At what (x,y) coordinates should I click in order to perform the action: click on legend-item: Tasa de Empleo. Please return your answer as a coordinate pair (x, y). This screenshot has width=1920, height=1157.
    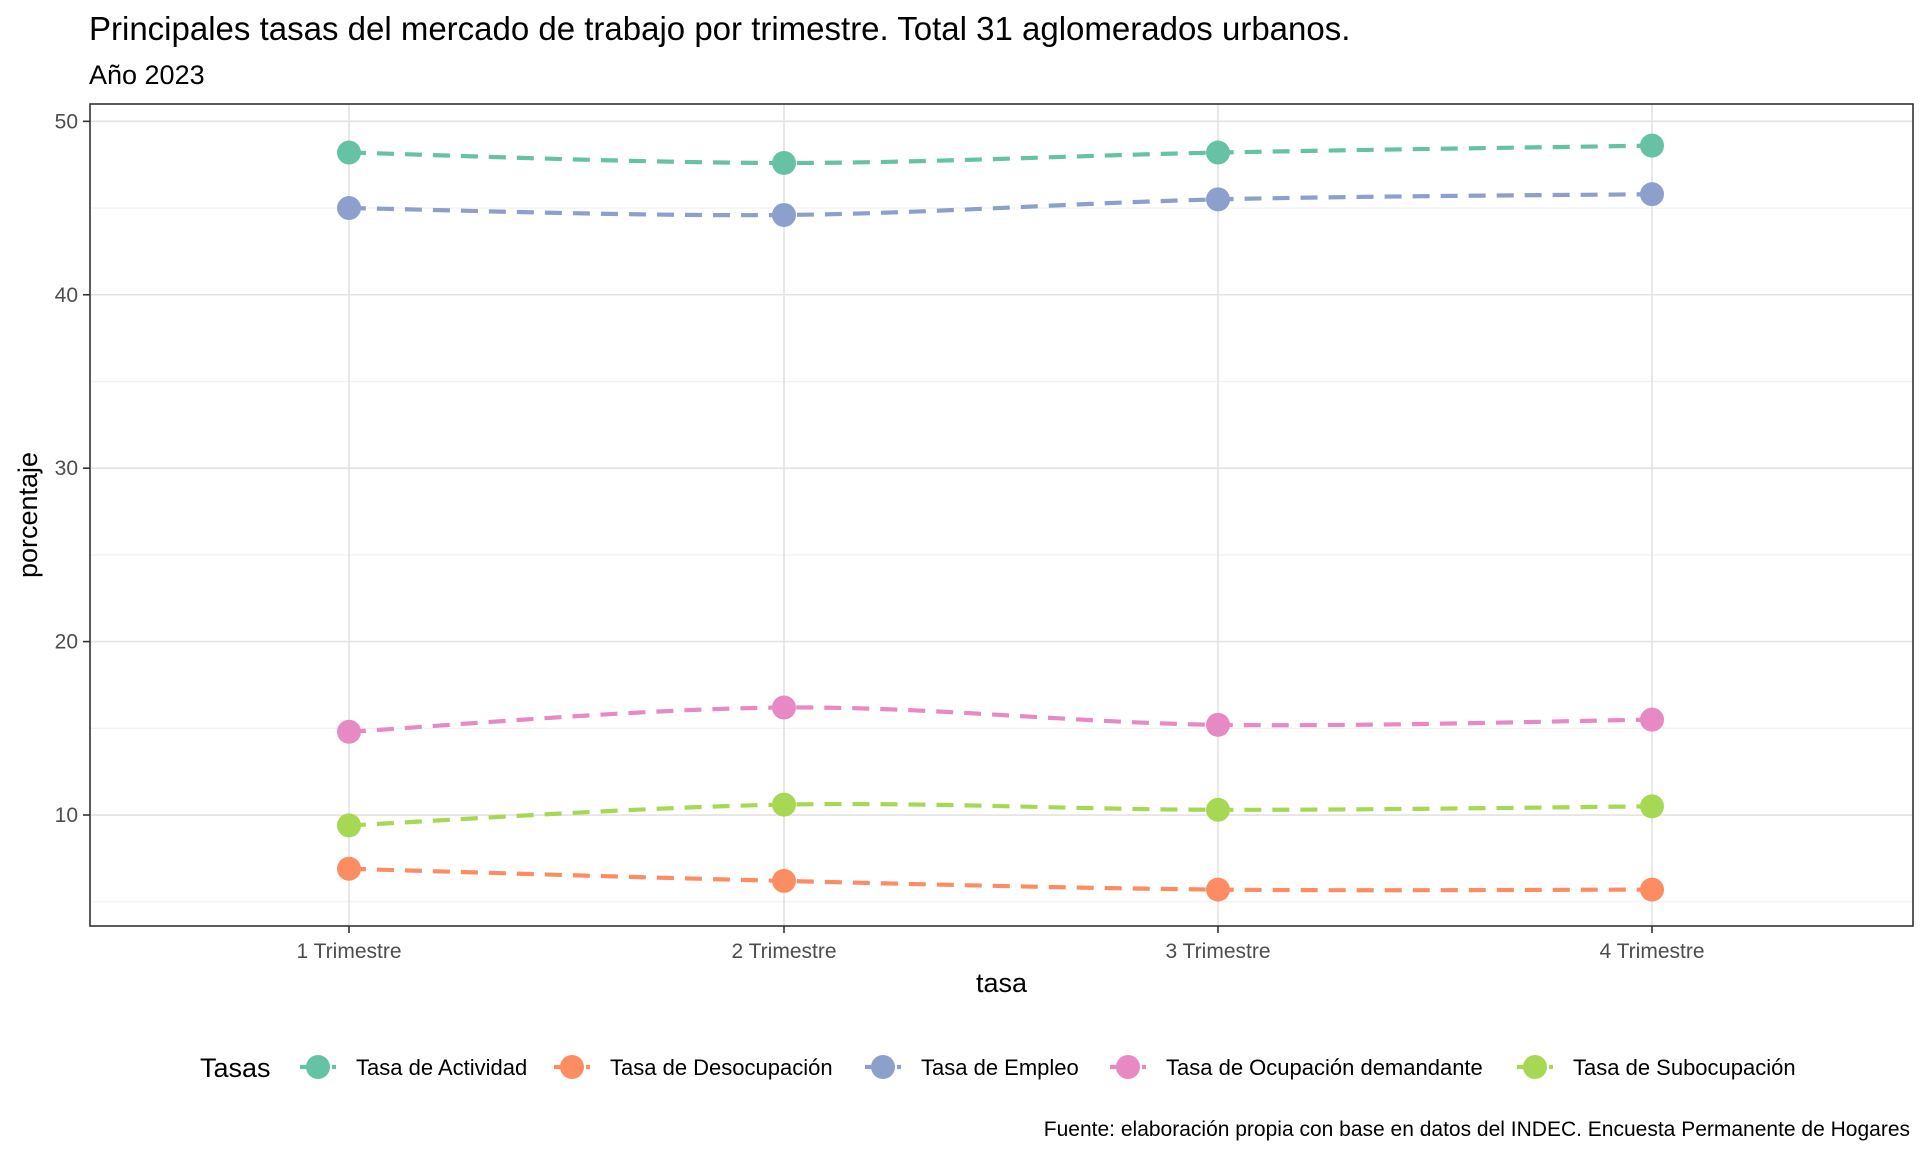
    Looking at the image, I should click on (972, 1067).